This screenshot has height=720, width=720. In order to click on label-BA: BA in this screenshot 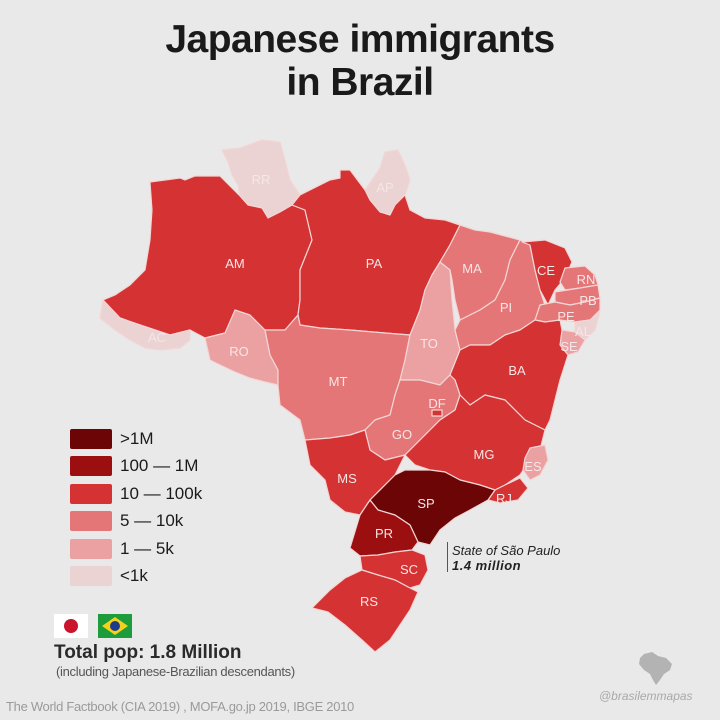, I will do `click(517, 370)`.